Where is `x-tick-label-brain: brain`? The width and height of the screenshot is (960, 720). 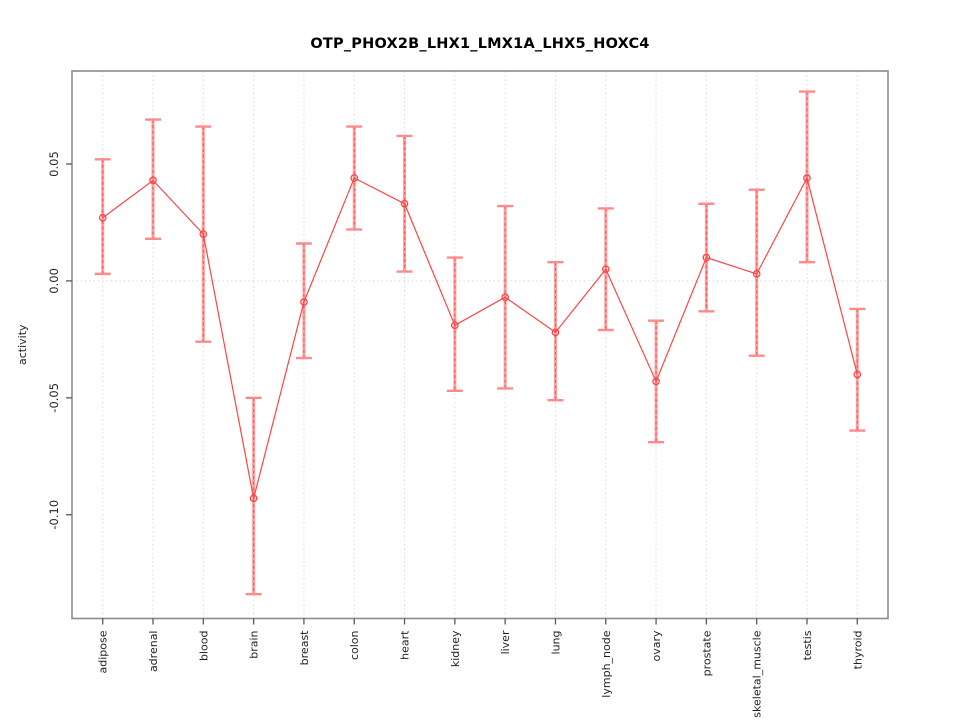
x-tick-label-brain: brain is located at coordinates (254, 644).